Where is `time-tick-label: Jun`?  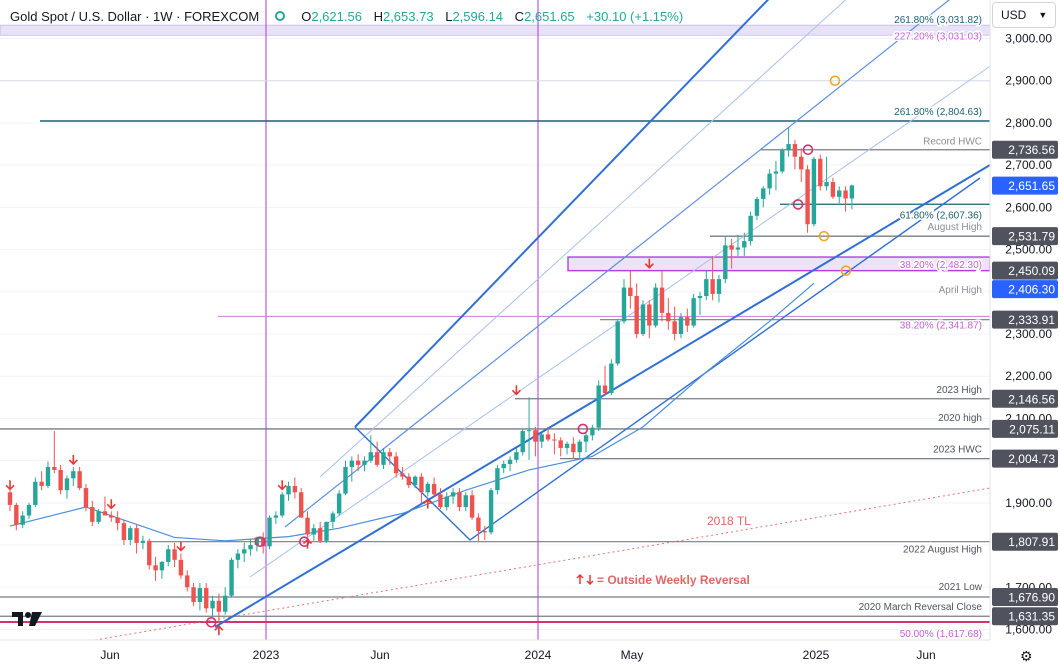
time-tick-label: Jun is located at coordinates (925, 655).